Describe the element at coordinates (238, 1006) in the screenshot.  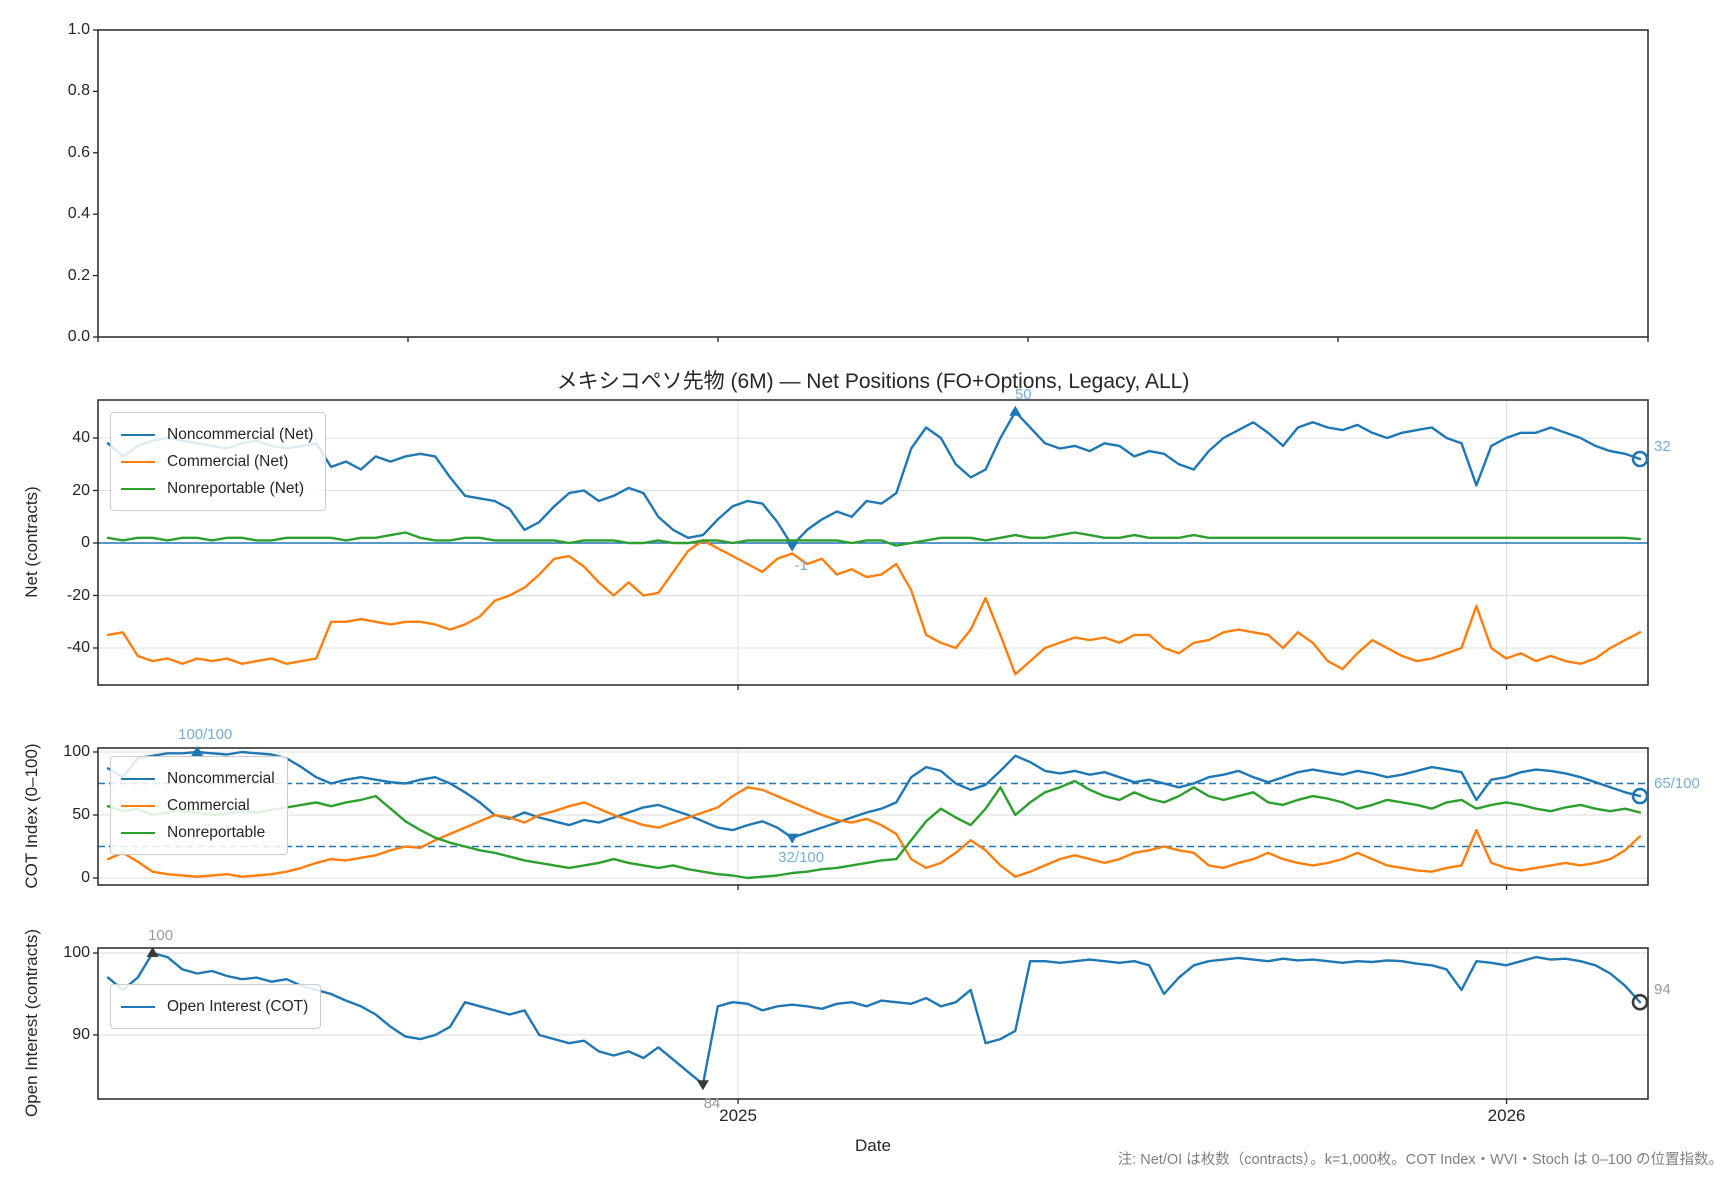
I see `legend-label: Open Interest (COT)` at that location.